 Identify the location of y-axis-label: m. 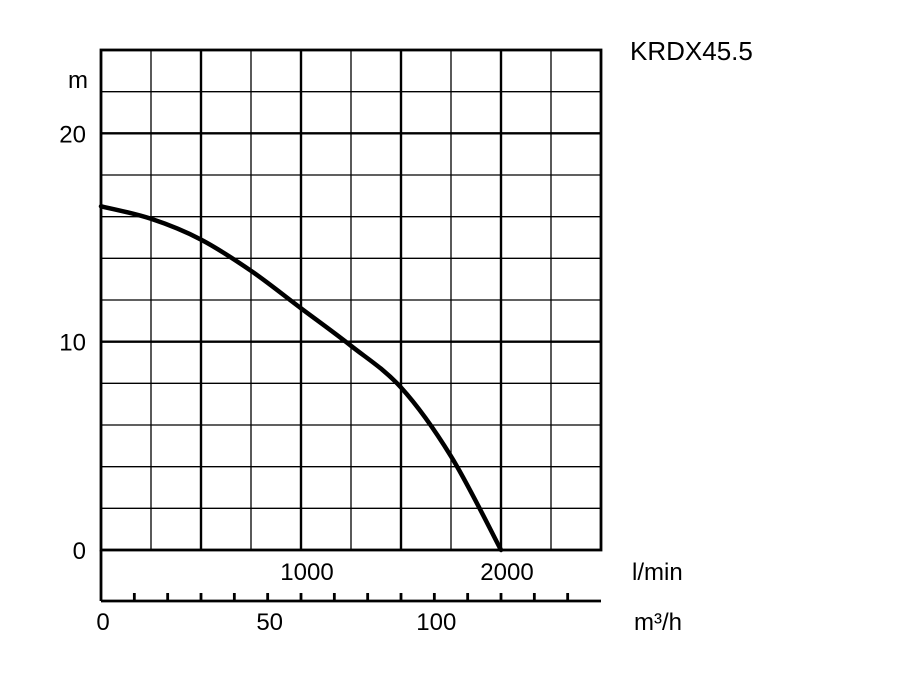
(78, 80).